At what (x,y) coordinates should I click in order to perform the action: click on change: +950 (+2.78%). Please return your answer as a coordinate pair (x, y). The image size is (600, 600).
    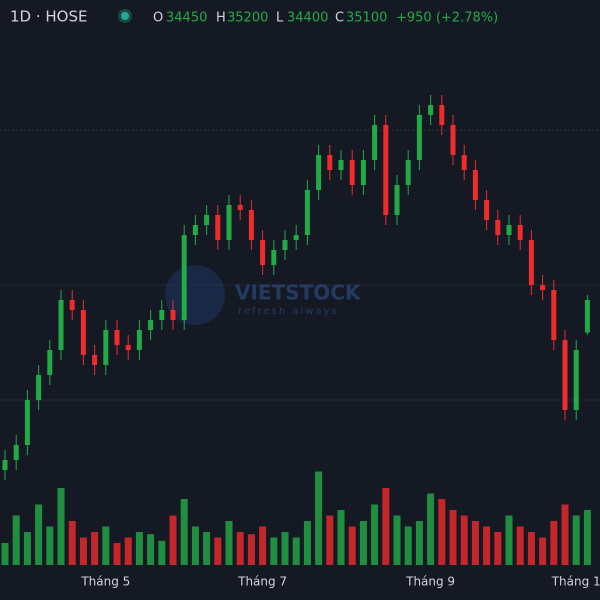
    Looking at the image, I should click on (447, 18).